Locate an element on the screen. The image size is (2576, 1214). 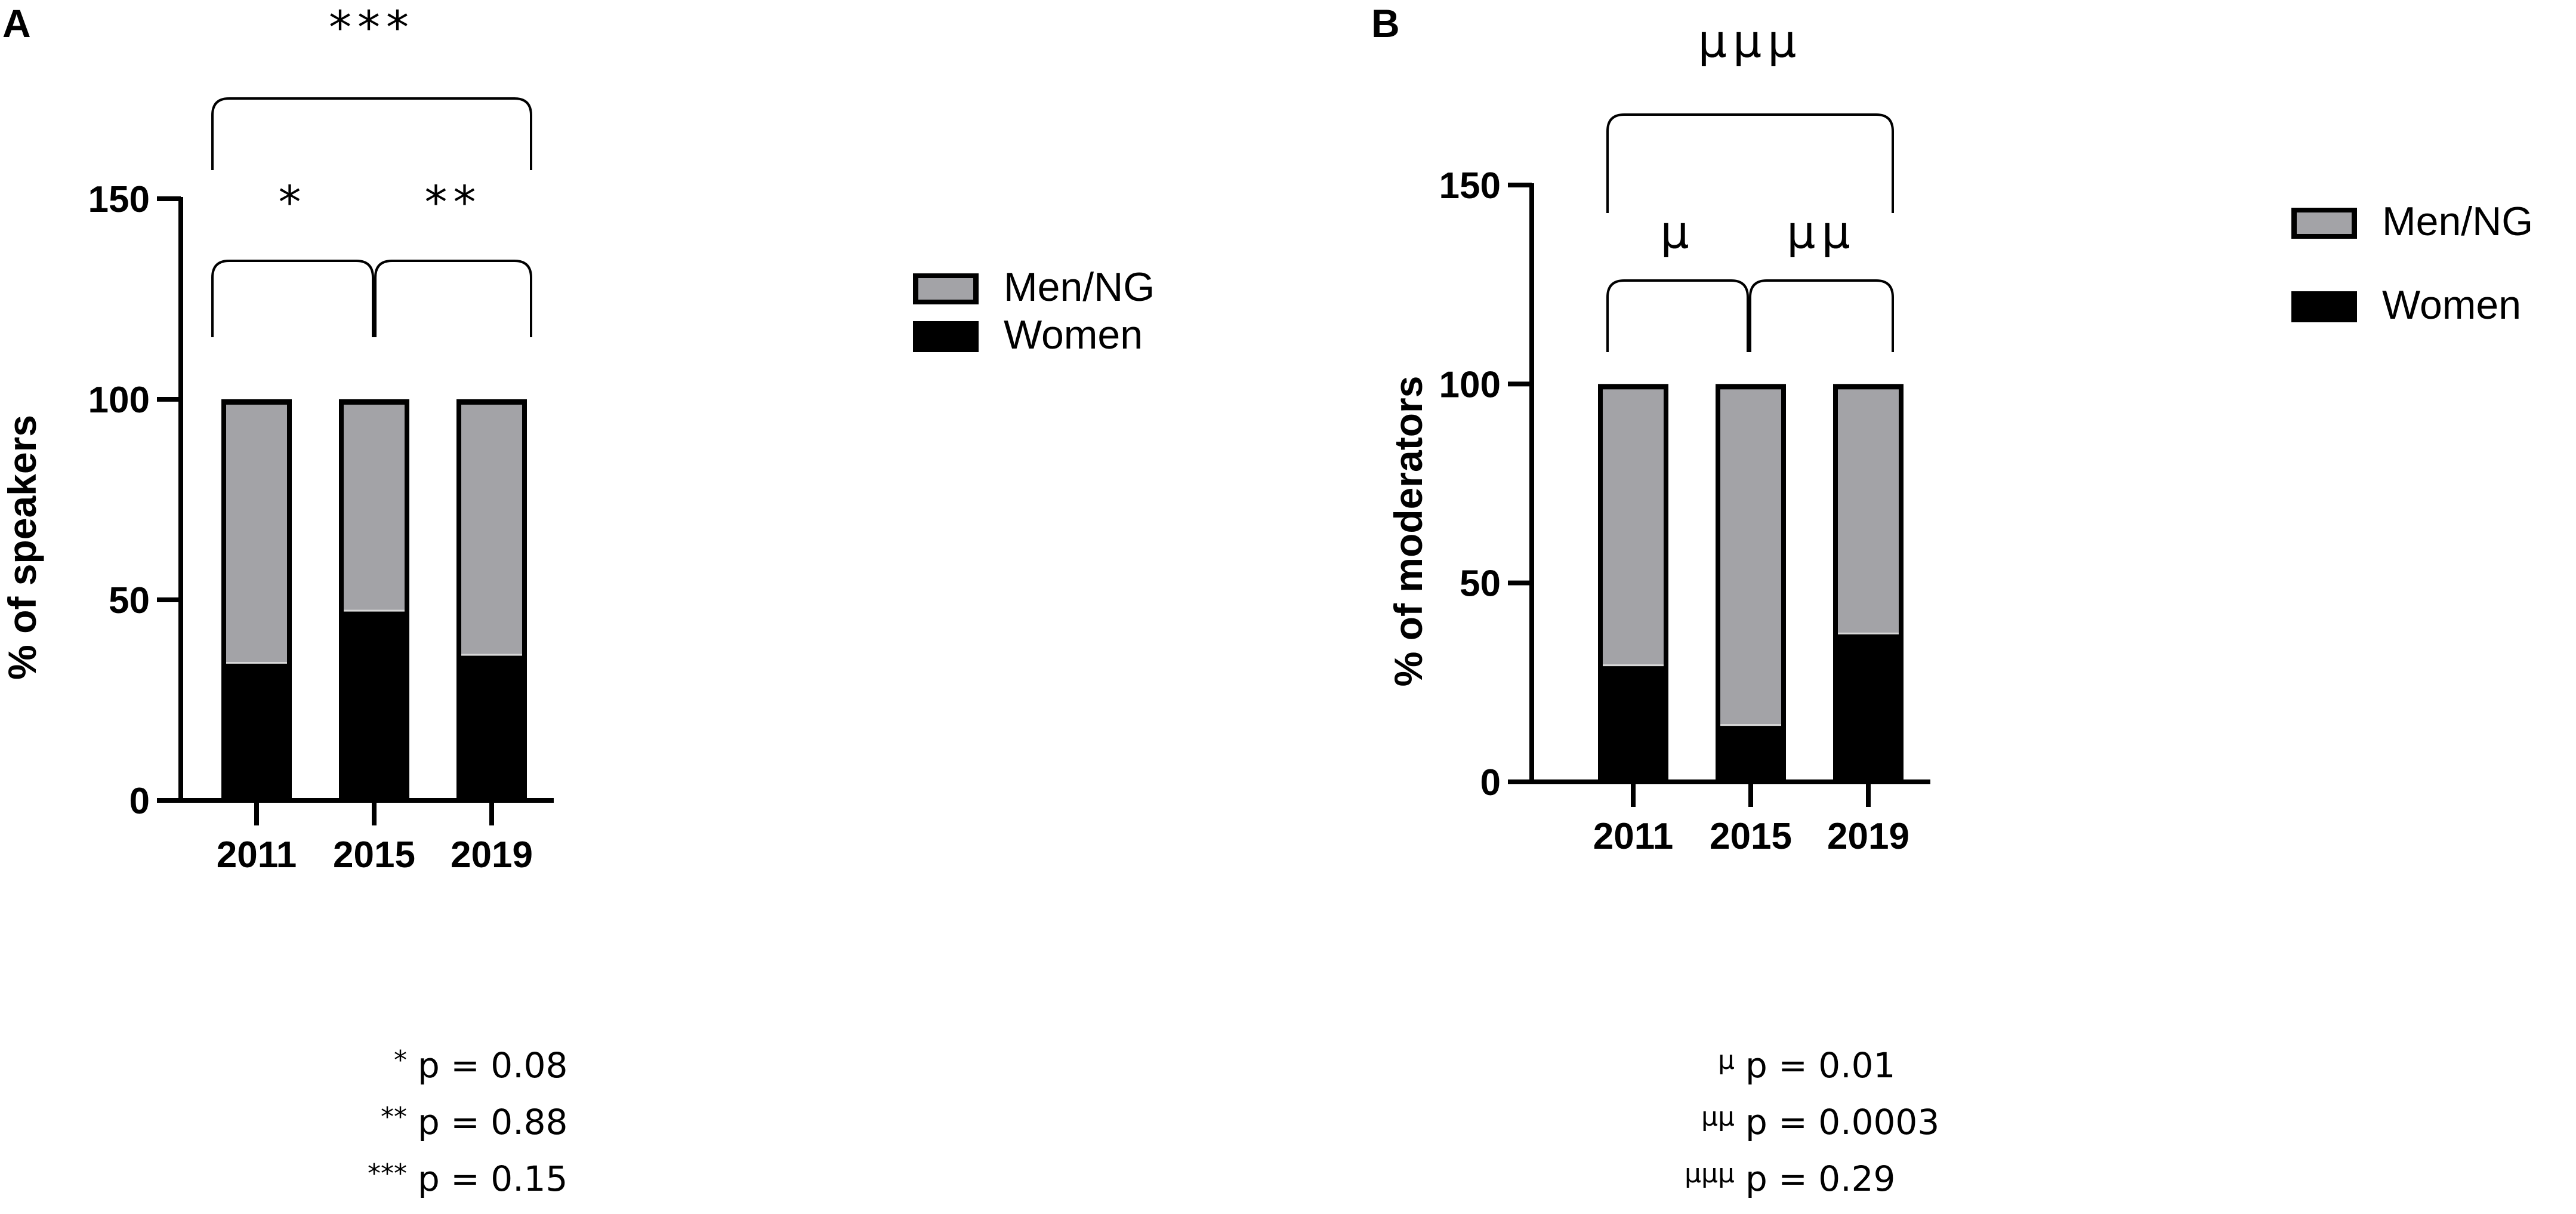
footnote-symbol: *** is located at coordinates (388, 1173).